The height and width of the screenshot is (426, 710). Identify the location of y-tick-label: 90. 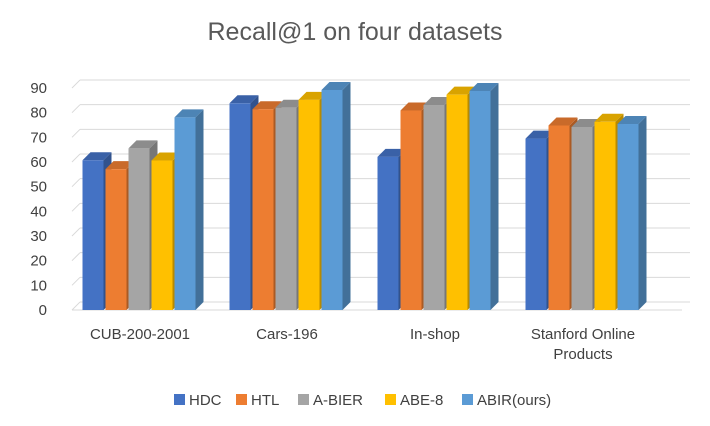
(38, 88).